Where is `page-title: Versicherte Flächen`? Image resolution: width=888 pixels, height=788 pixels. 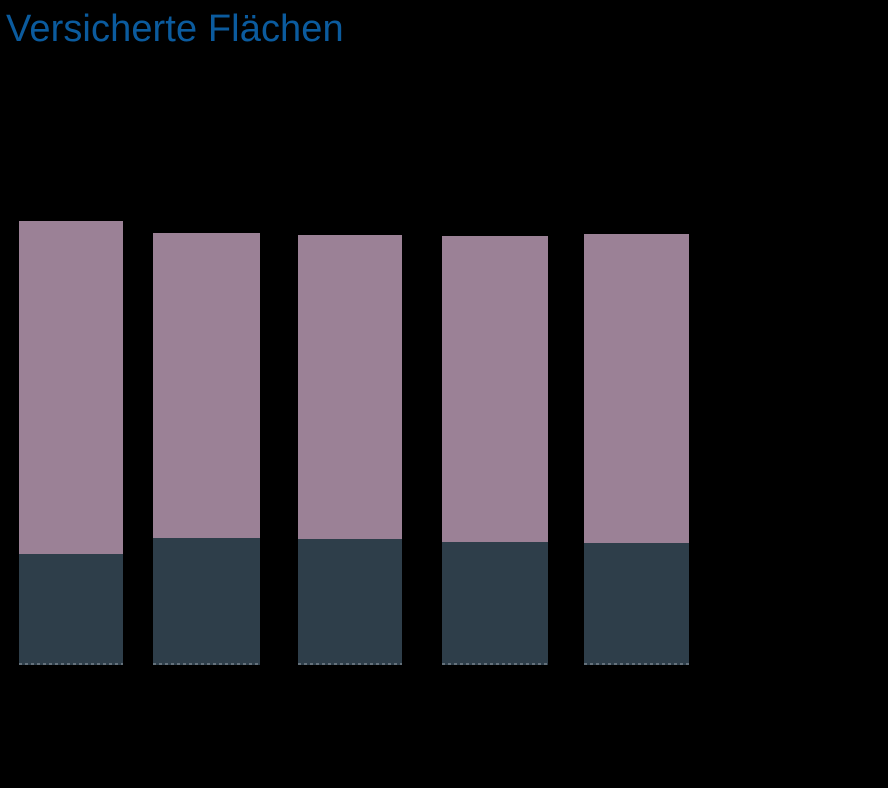 page-title: Versicherte Flächen is located at coordinates (175, 29).